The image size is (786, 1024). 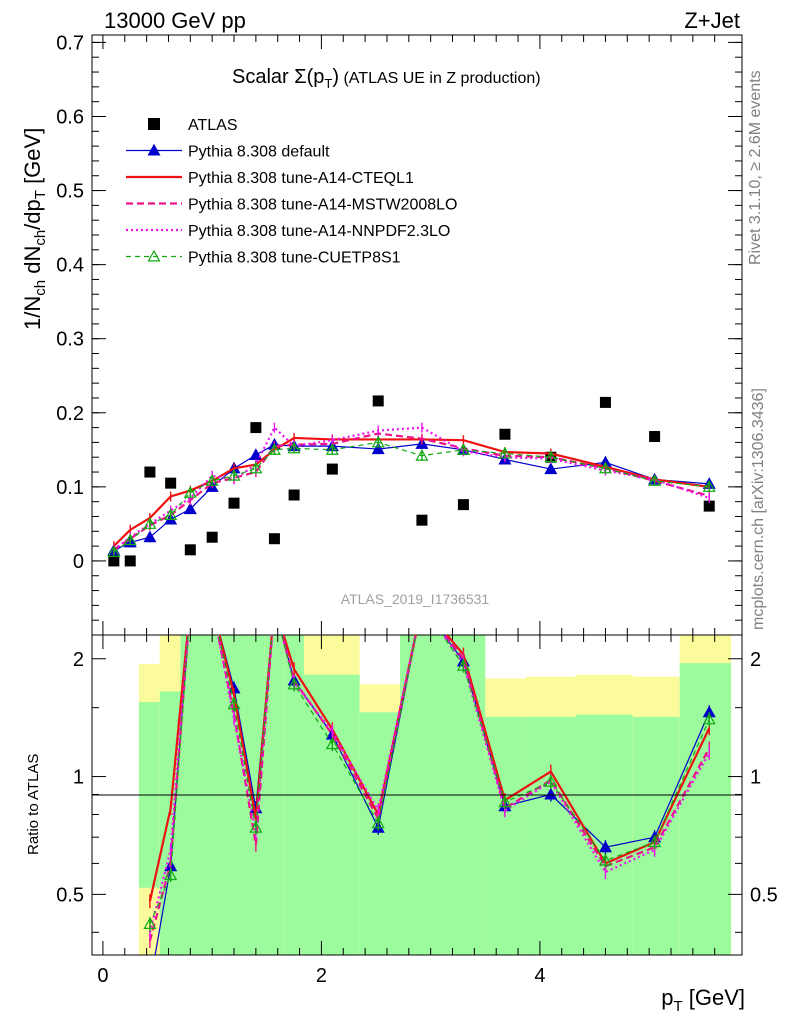 I want to click on main-y-axis-label: 1/Nch dNch/dpT [GeV], so click(x=34, y=229).